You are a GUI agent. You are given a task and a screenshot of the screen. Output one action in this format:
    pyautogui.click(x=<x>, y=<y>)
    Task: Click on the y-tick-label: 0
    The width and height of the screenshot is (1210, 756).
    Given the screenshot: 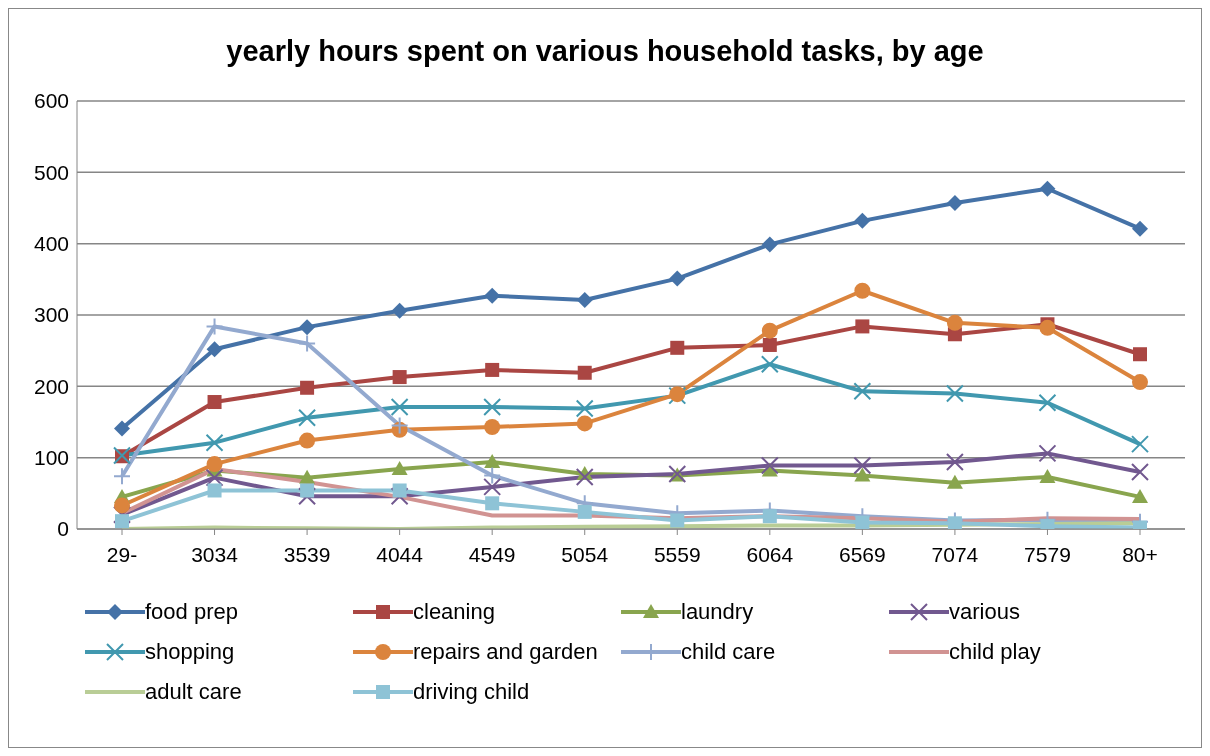 What is the action you would take?
    pyautogui.click(x=63, y=529)
    